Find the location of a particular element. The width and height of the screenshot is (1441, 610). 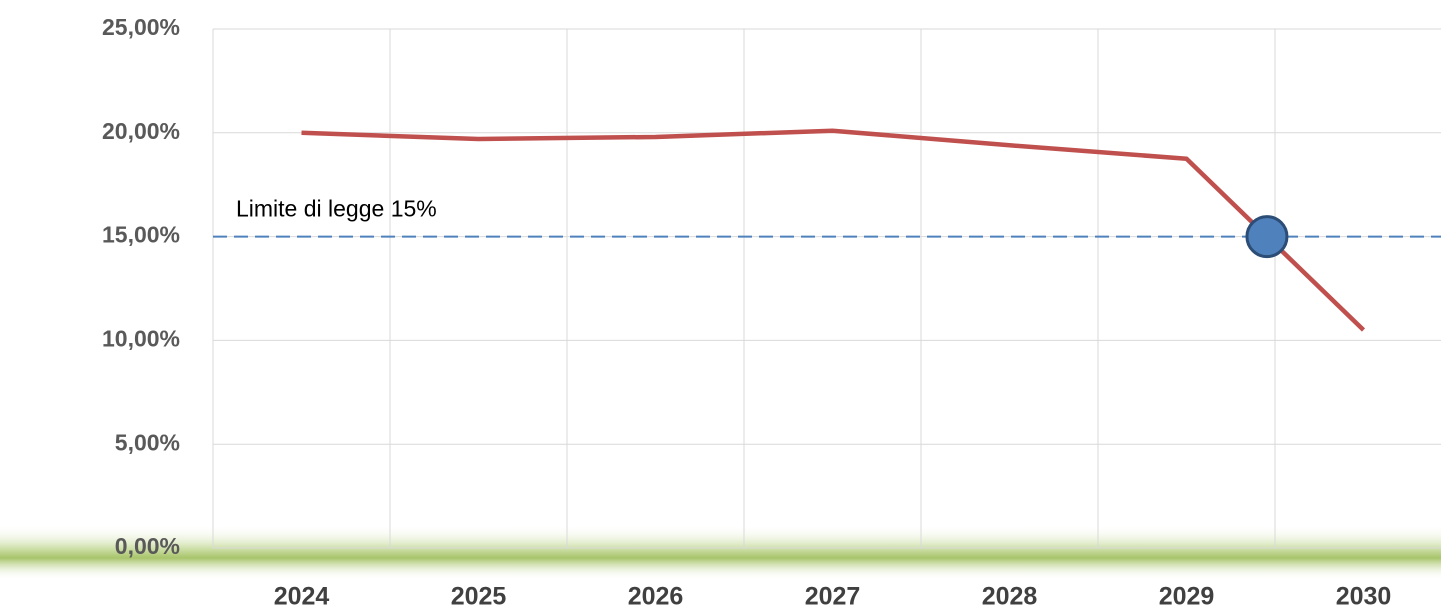

y-tick-label: 10,00% is located at coordinates (141, 338).